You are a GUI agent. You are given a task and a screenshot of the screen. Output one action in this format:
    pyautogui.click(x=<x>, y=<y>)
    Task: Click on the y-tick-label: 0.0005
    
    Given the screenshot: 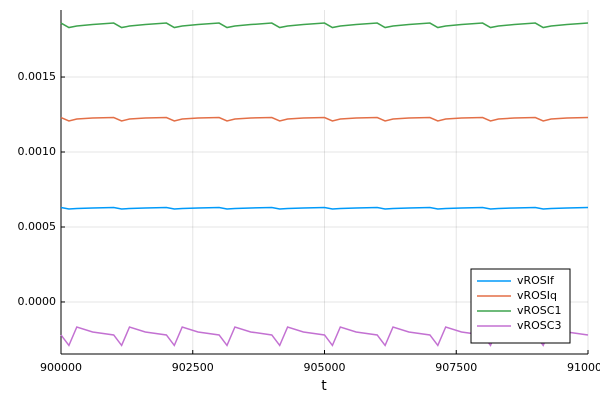 What is the action you would take?
    pyautogui.click(x=37, y=226)
    